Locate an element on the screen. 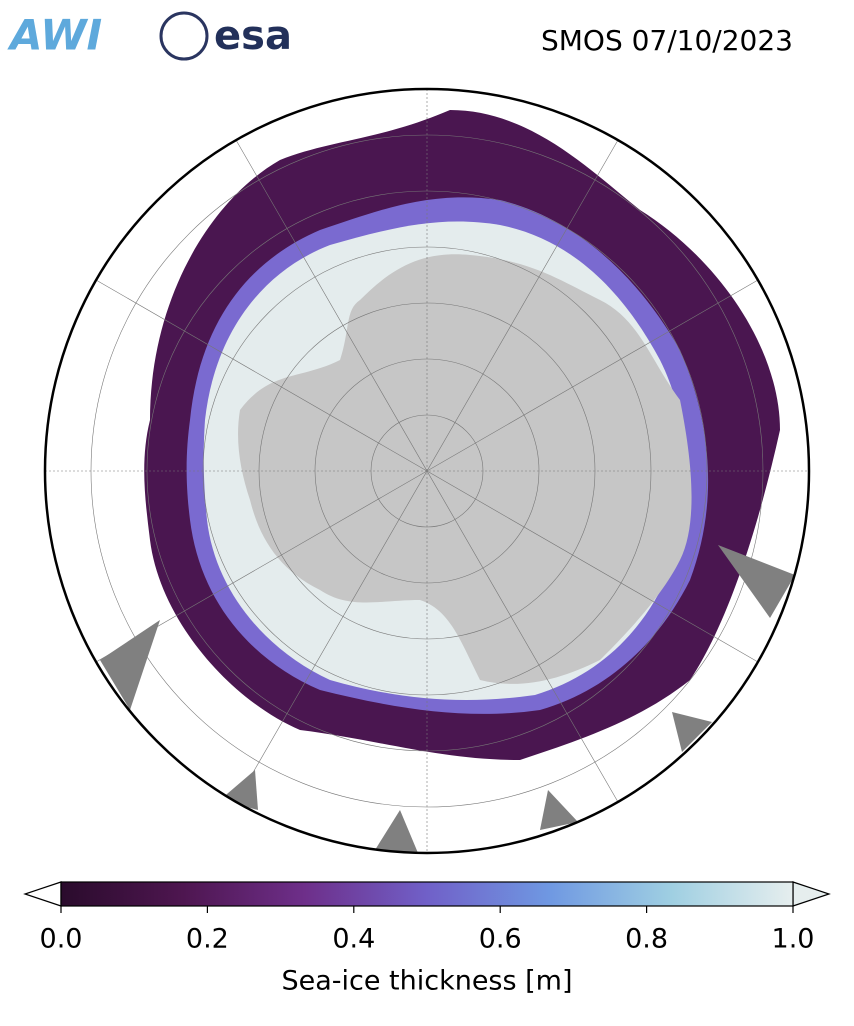  colorbar-body is located at coordinates (427, 894).